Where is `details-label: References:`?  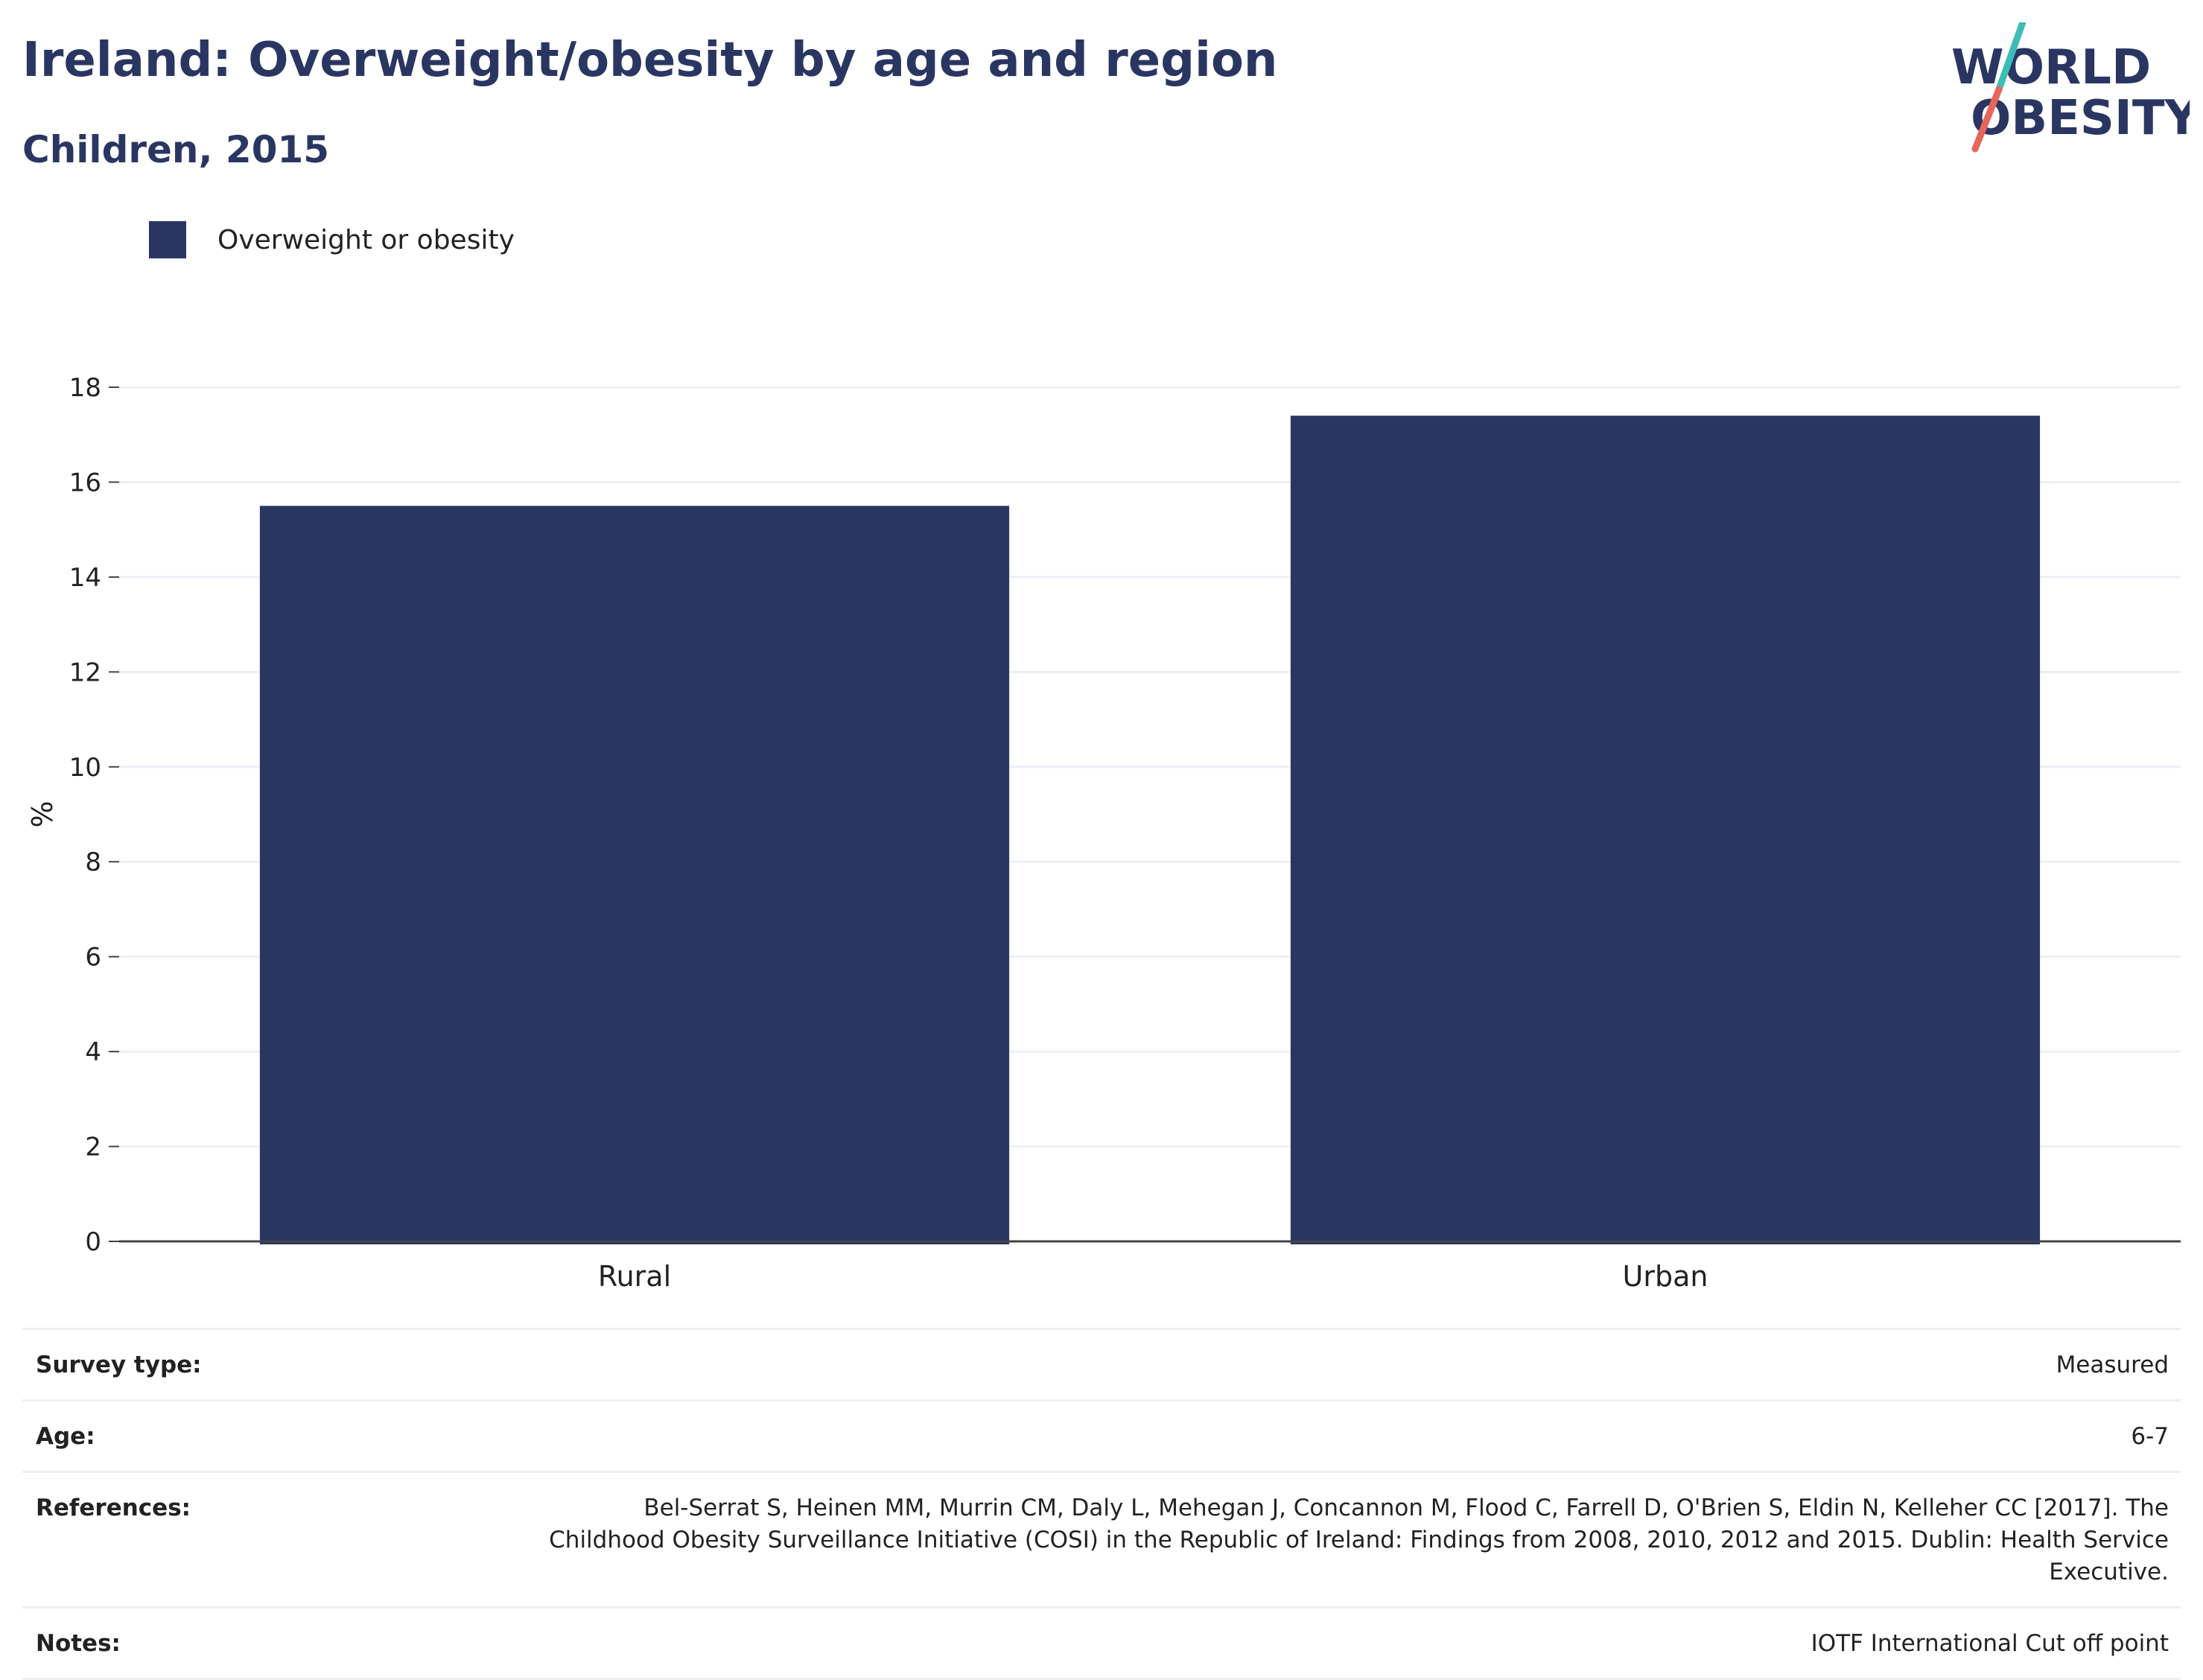 details-label: References: is located at coordinates (113, 1508).